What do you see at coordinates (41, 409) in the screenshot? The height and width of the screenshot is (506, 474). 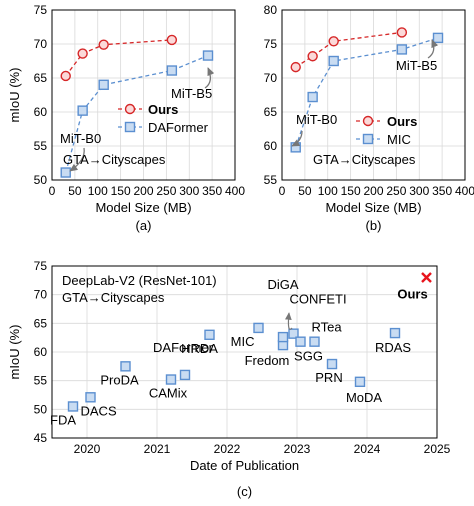 I see `panel-c-ytick-1: 50` at bounding box center [41, 409].